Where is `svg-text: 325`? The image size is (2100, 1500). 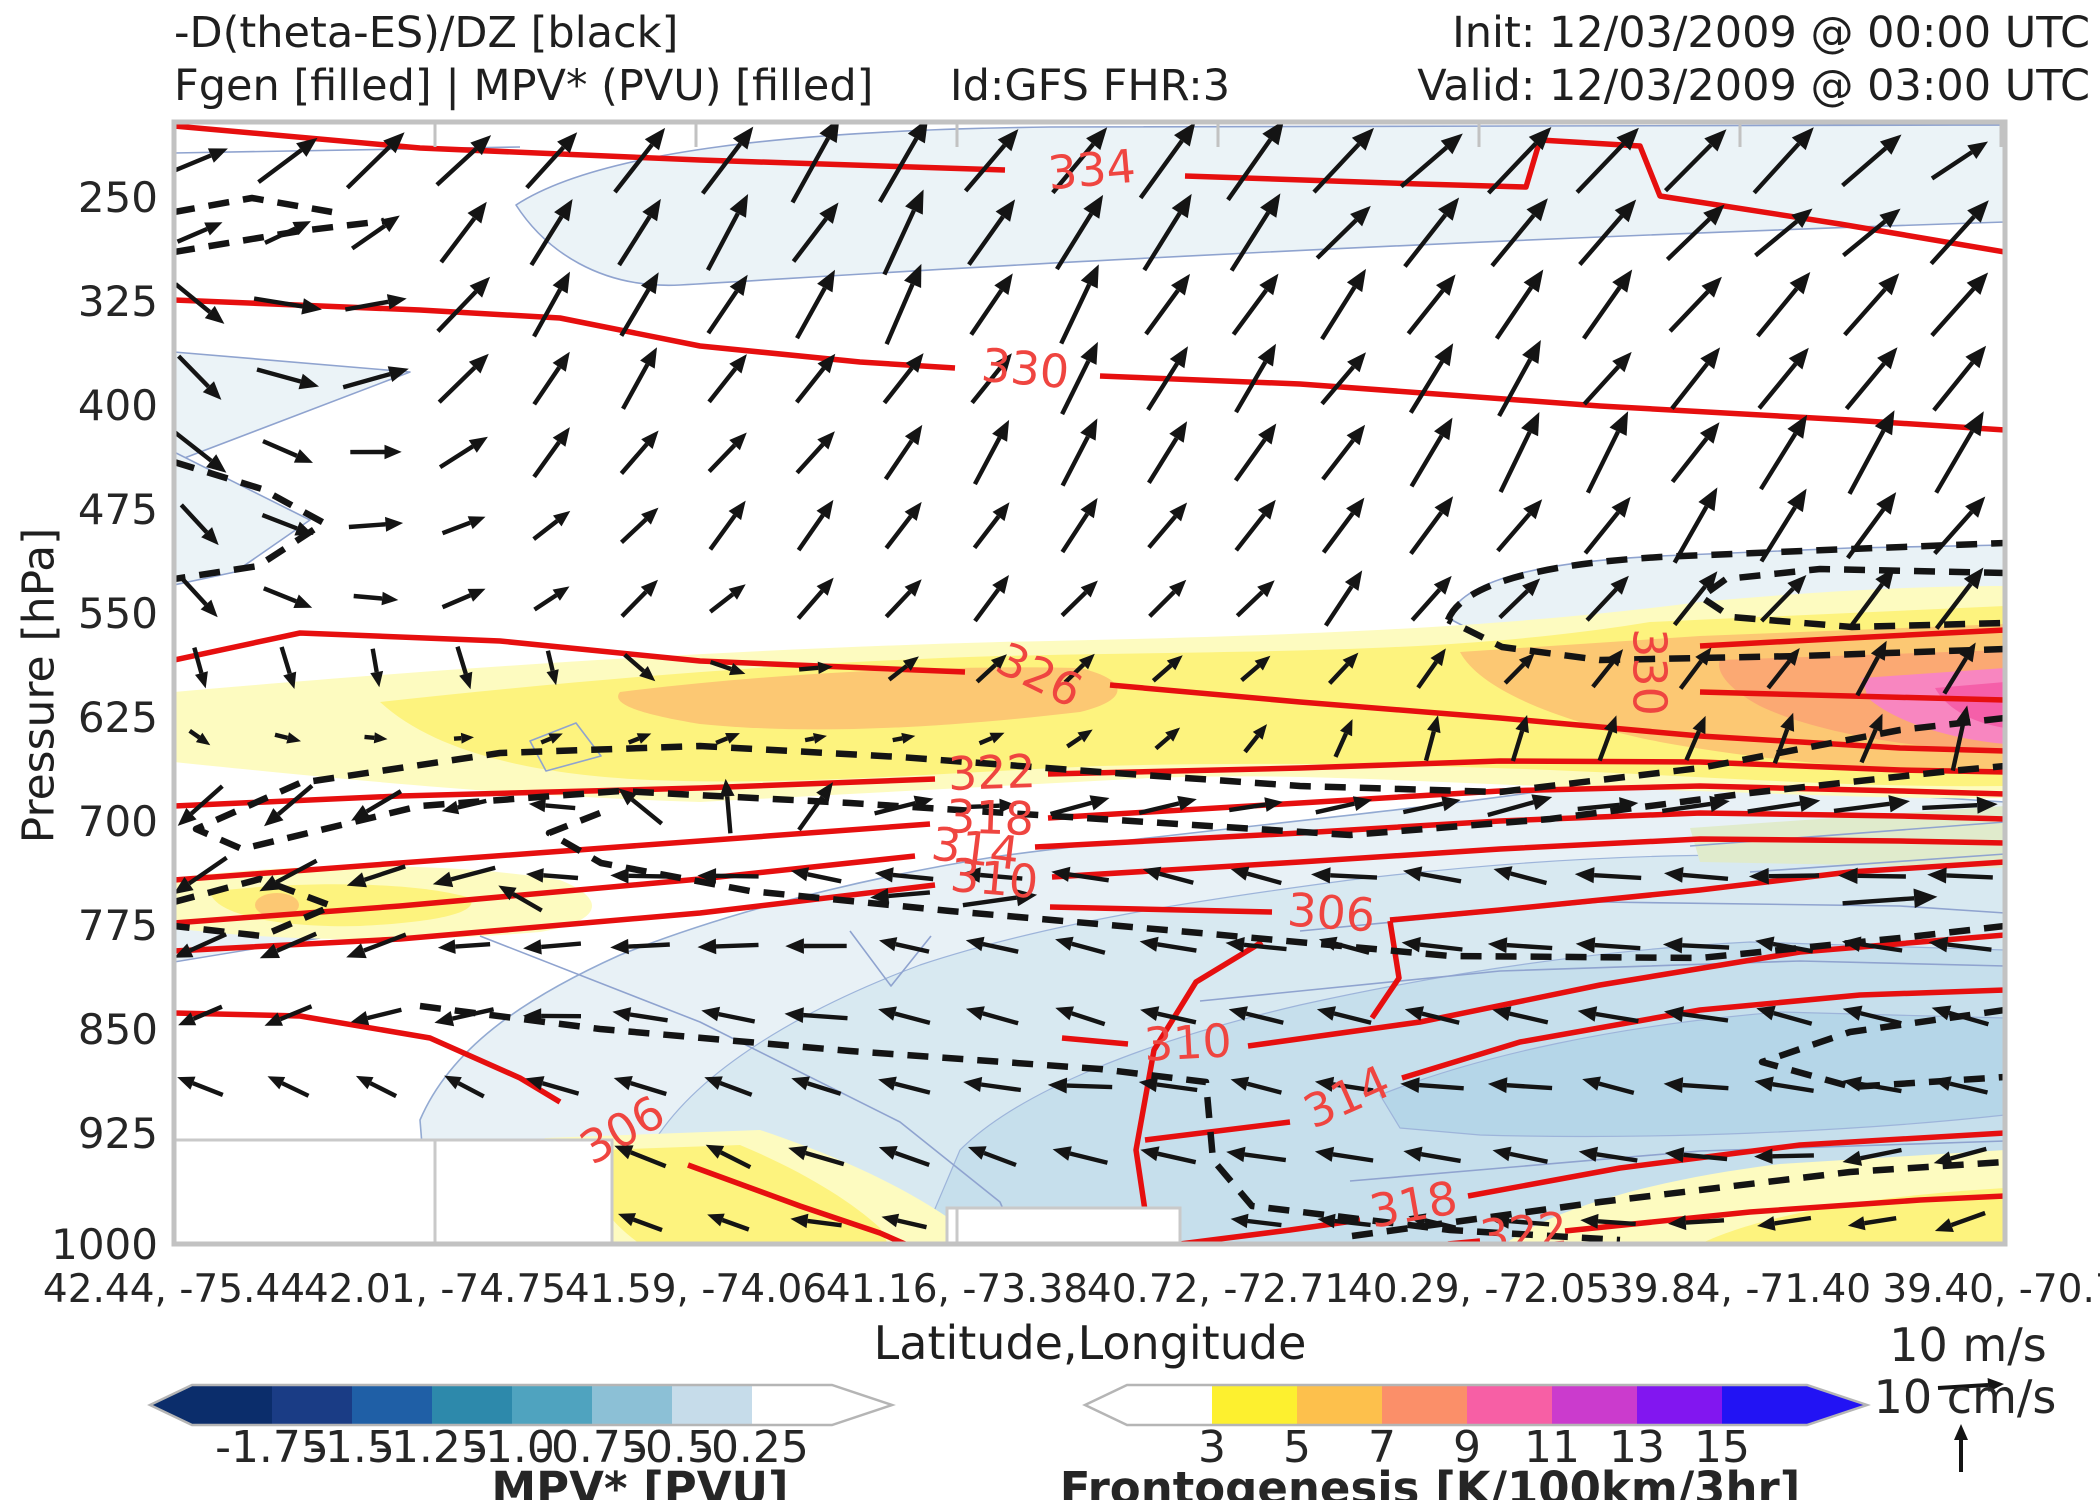
svg-text: 325 is located at coordinates (118, 301).